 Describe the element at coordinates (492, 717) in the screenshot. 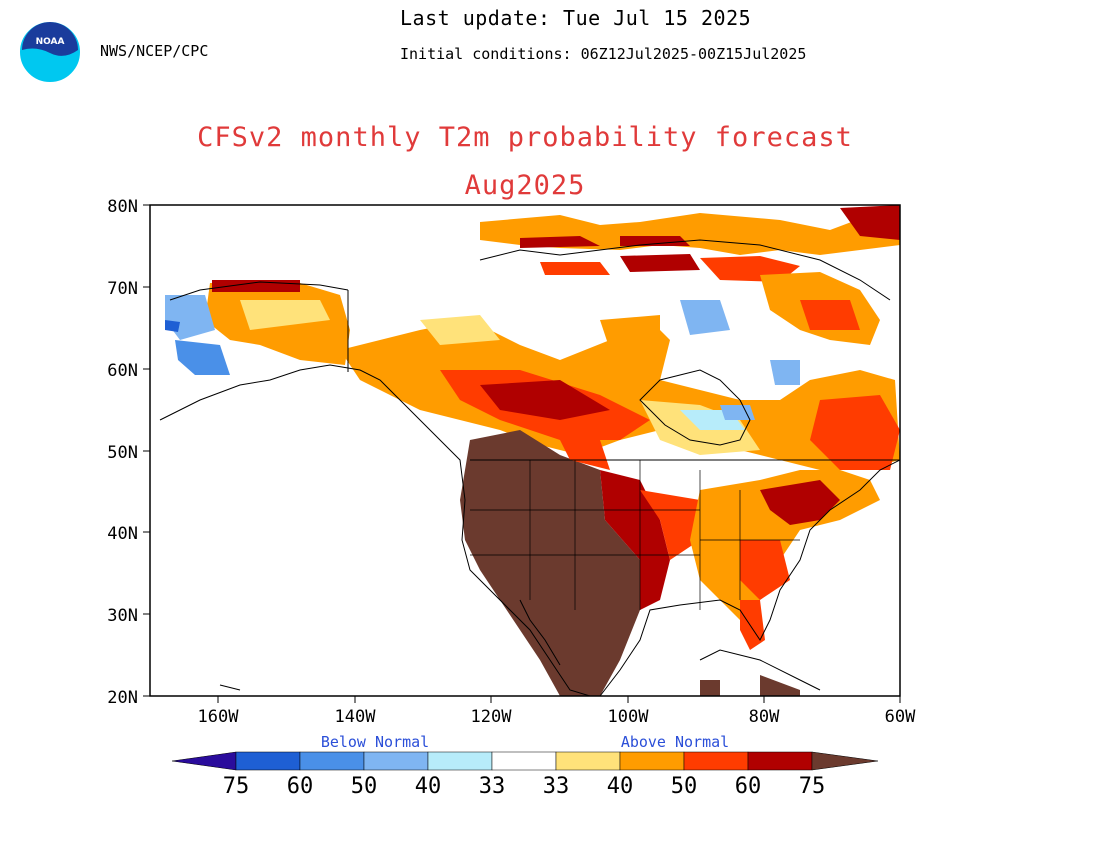

I see `lon-label: 120W` at that location.